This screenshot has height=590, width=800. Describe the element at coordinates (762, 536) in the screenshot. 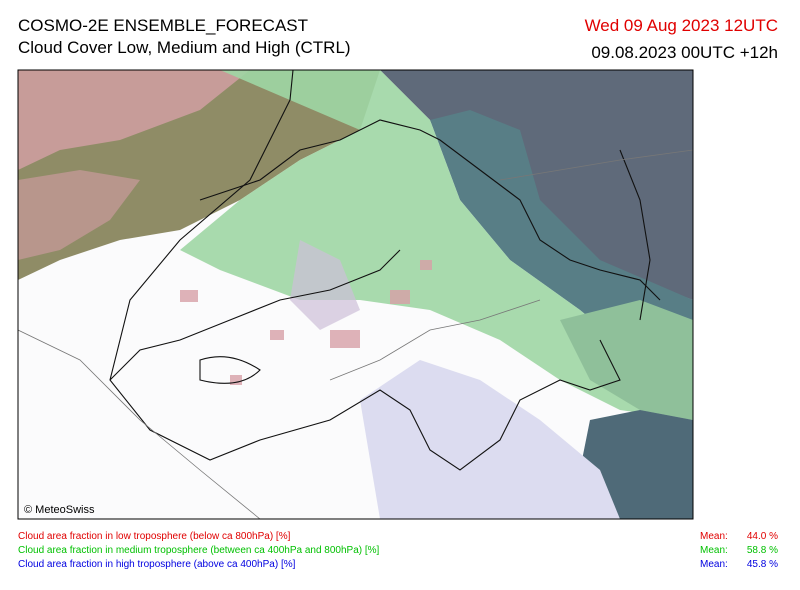

I see `mean-value: 44.0 %` at that location.